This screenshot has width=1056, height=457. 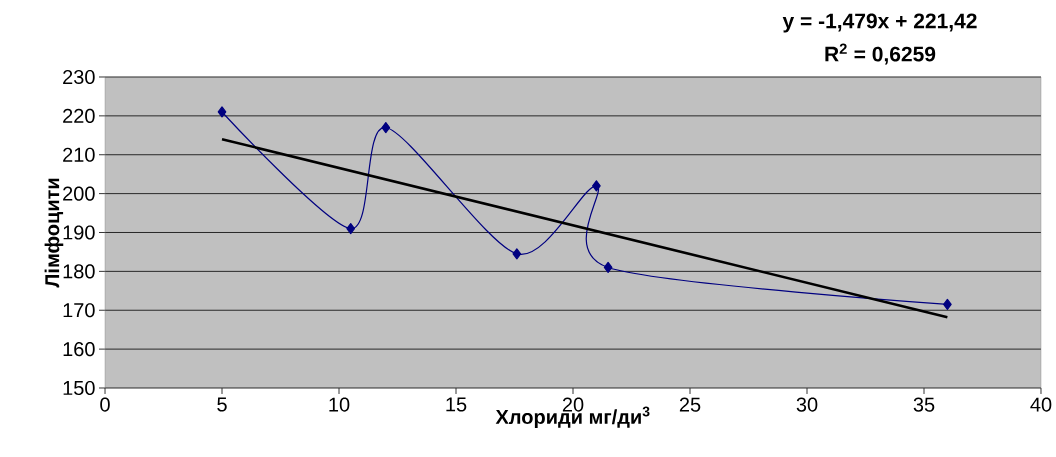 I want to click on x-tick-label: 0, so click(x=105, y=404).